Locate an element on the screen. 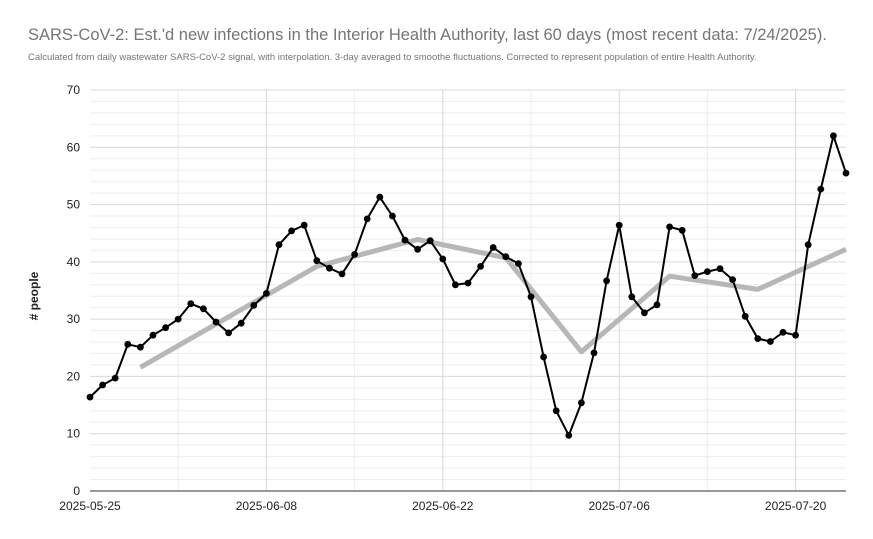 This screenshot has width=873, height=539. x-tick-label: 2025-06-22 is located at coordinates (443, 506).